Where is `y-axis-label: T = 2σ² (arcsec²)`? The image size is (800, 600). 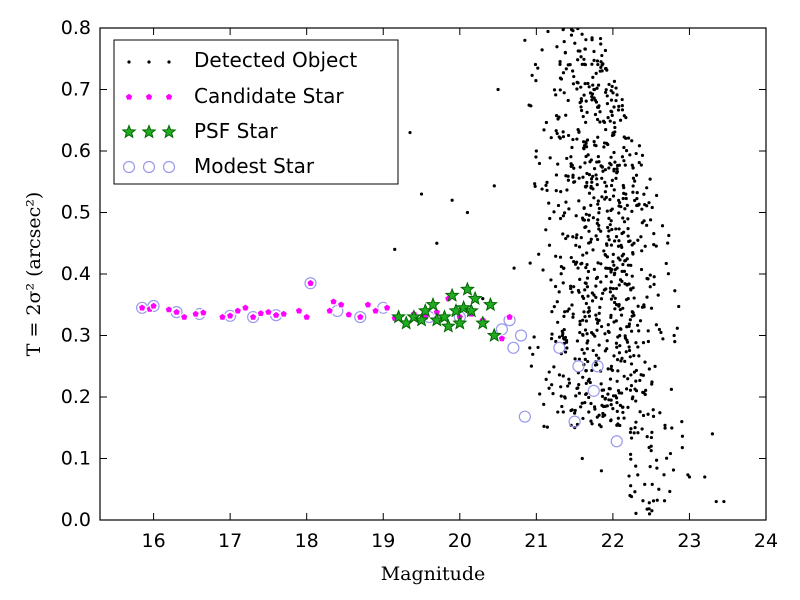
y-axis-label: T = 2σ² (arcsec²) is located at coordinates (34, 274).